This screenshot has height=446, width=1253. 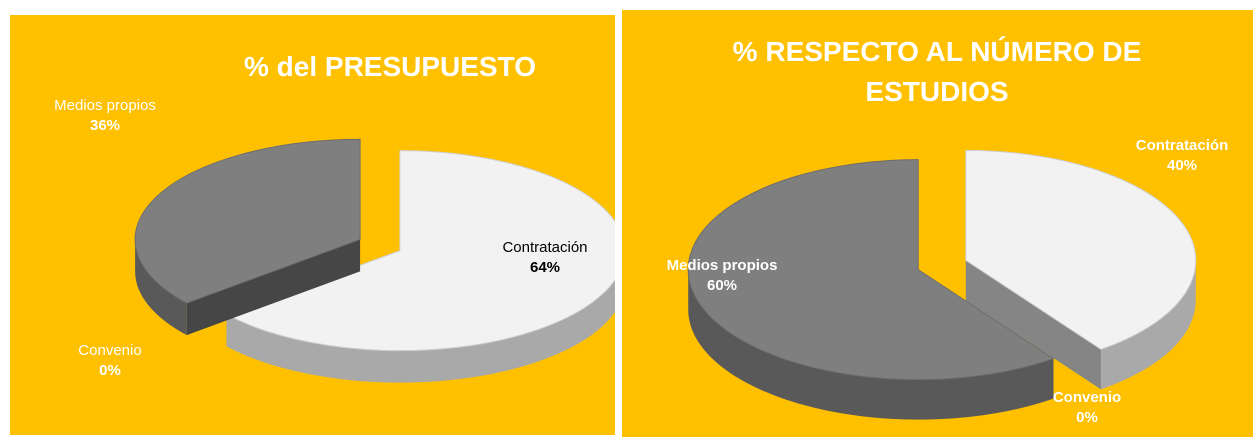 What do you see at coordinates (545, 267) in the screenshot?
I see `slice-value: 64%` at bounding box center [545, 267].